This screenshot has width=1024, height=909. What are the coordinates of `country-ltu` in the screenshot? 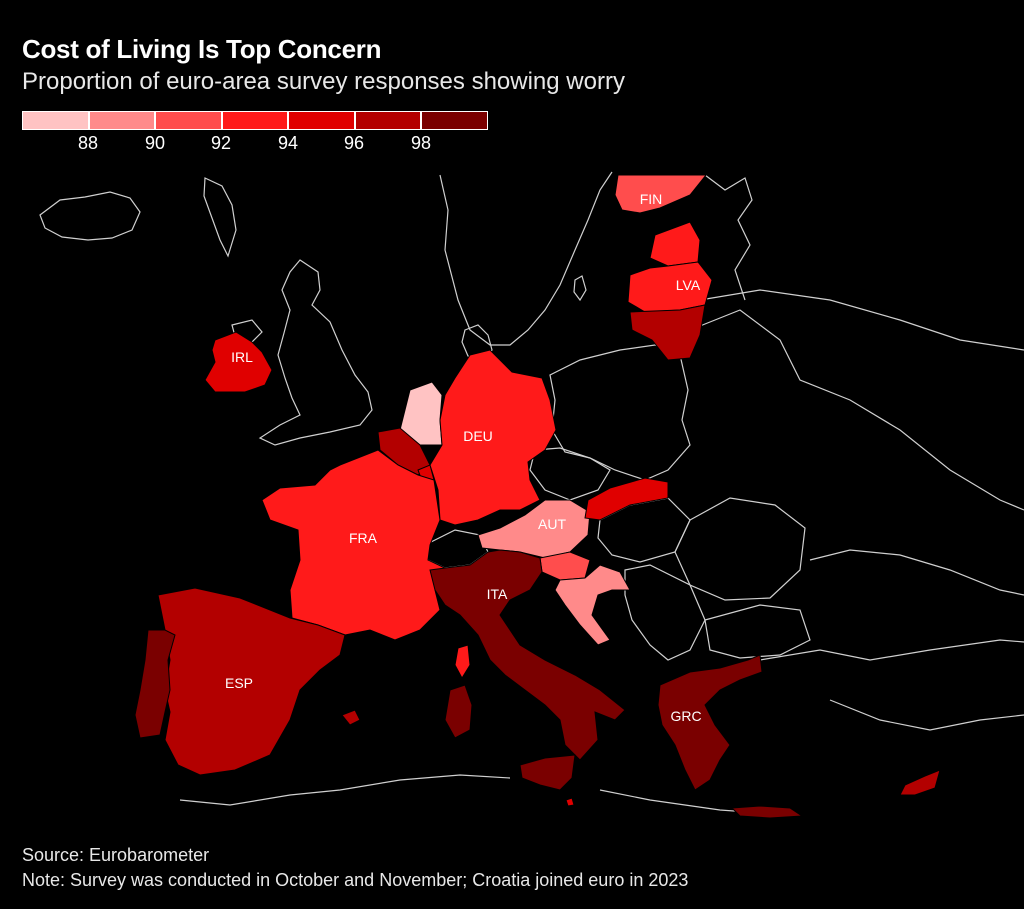 It's located at (667, 332).